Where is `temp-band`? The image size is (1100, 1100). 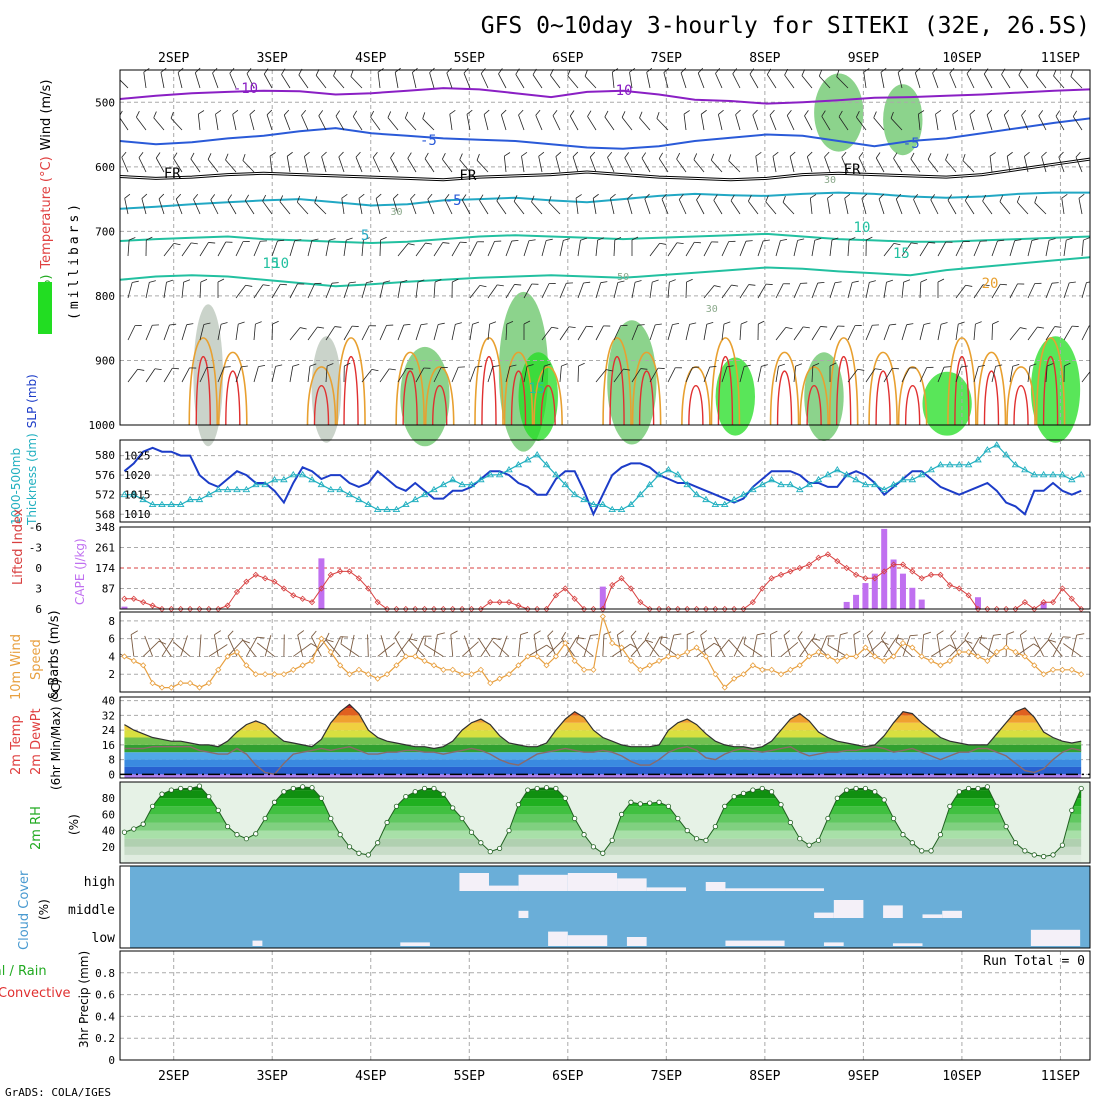 temp-band is located at coordinates (603, 748).